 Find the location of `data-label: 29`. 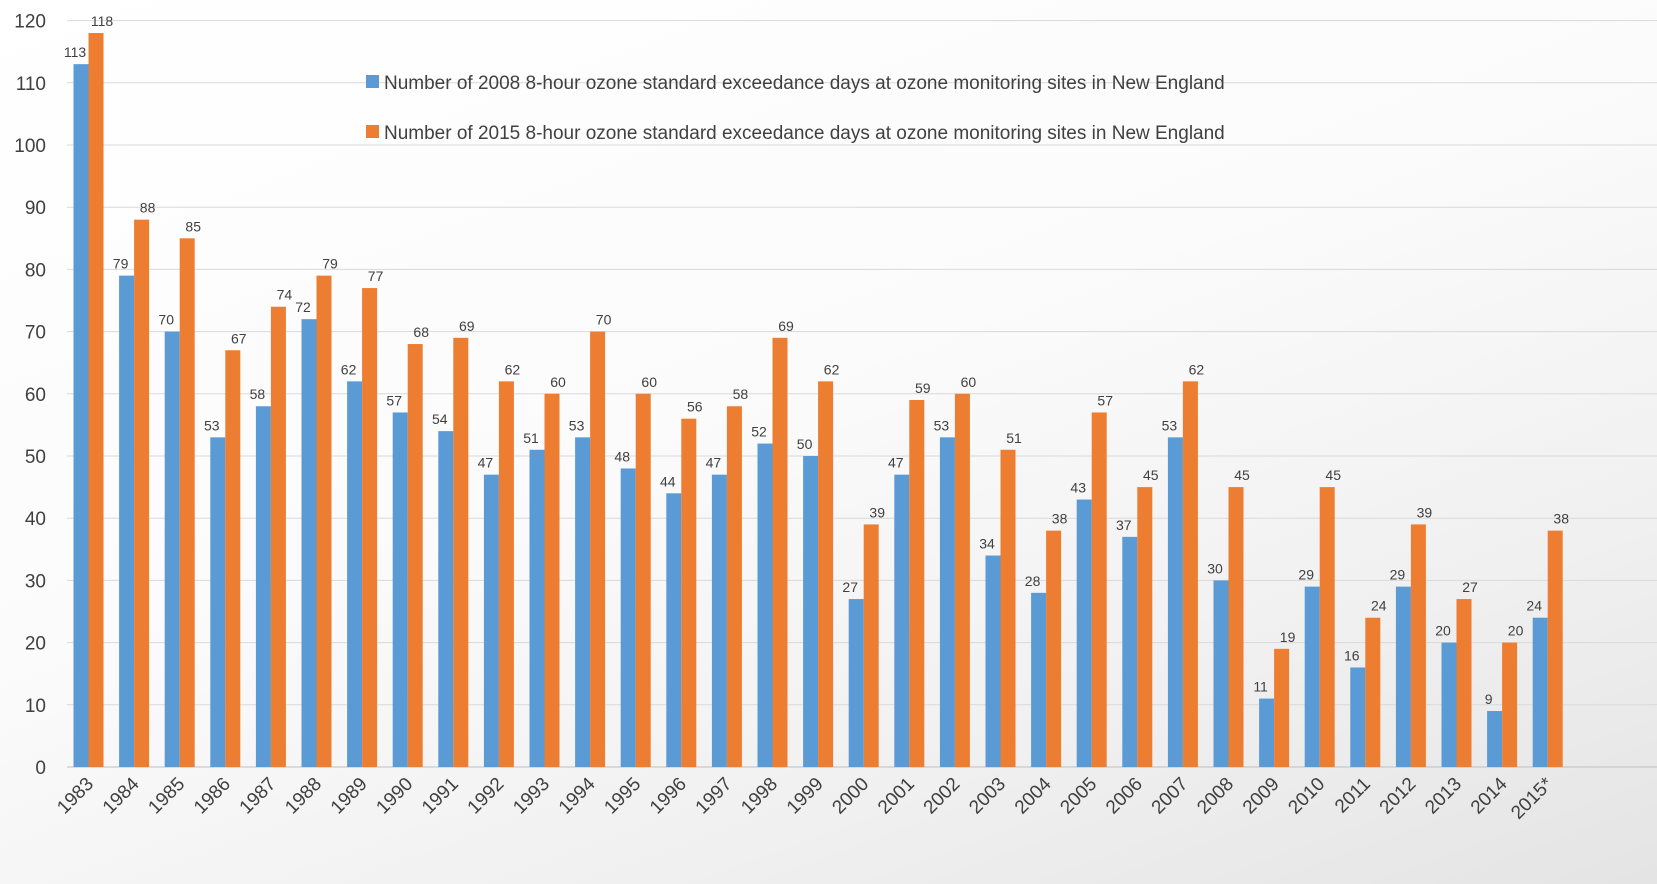

data-label: 29 is located at coordinates (1306, 575).